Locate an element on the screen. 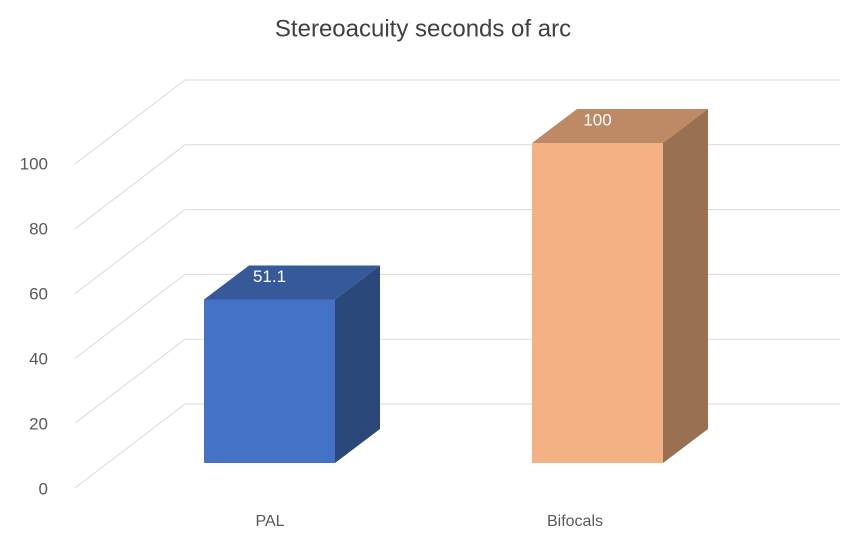 This screenshot has height=534, width=846. y-tick-label: 60 is located at coordinates (38, 293).